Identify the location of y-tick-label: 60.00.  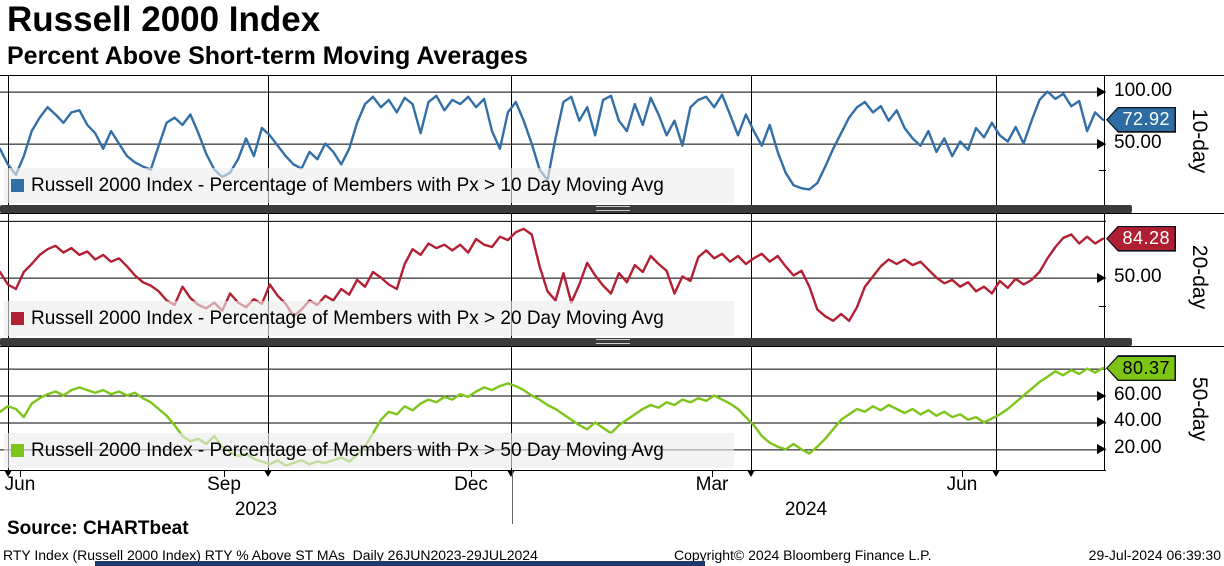
(1138, 394).